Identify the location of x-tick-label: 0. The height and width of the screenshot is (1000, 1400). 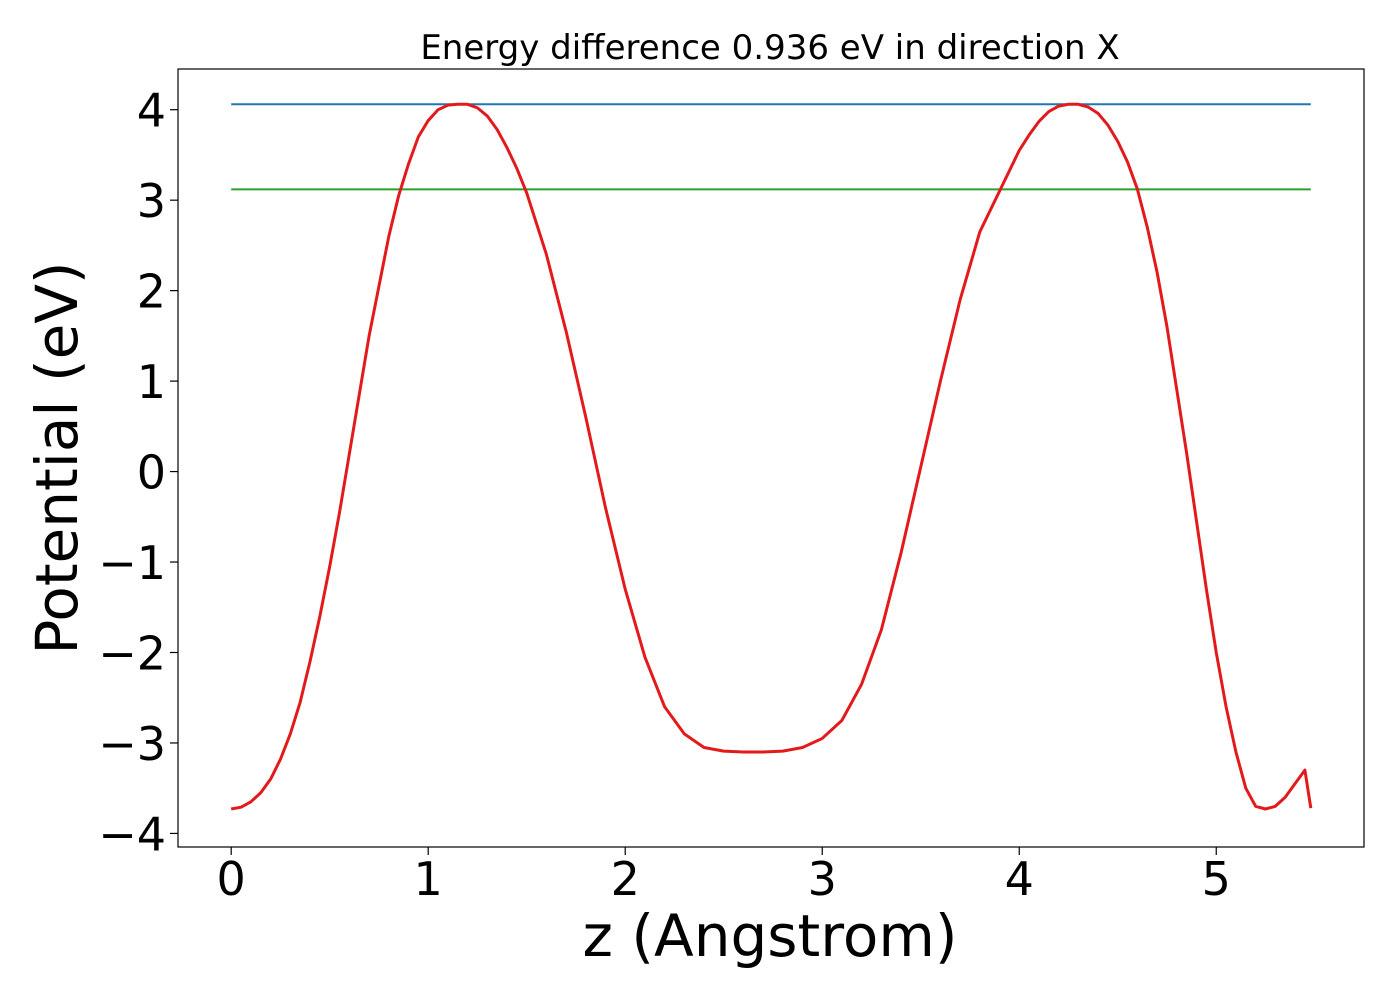
(231, 879).